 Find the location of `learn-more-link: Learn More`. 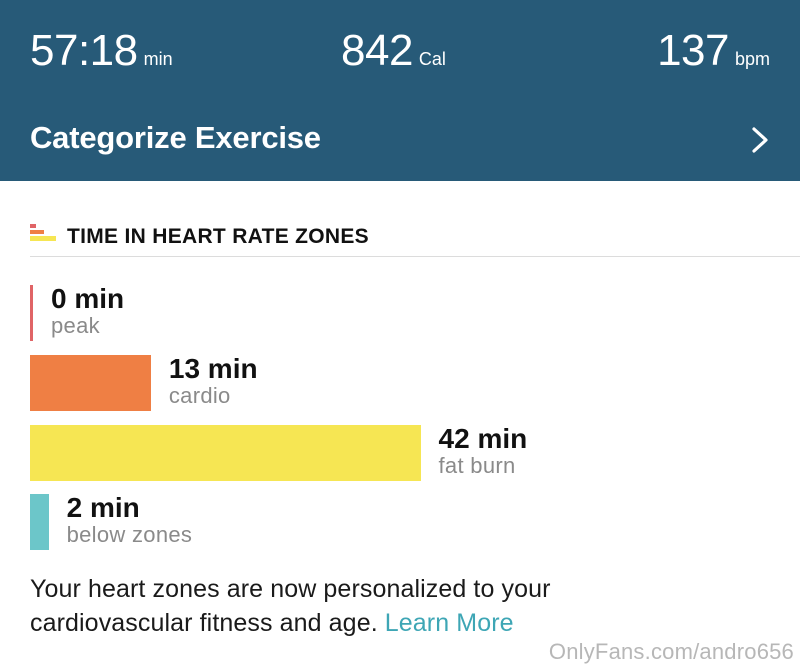

learn-more-link: Learn More is located at coordinates (449, 623).